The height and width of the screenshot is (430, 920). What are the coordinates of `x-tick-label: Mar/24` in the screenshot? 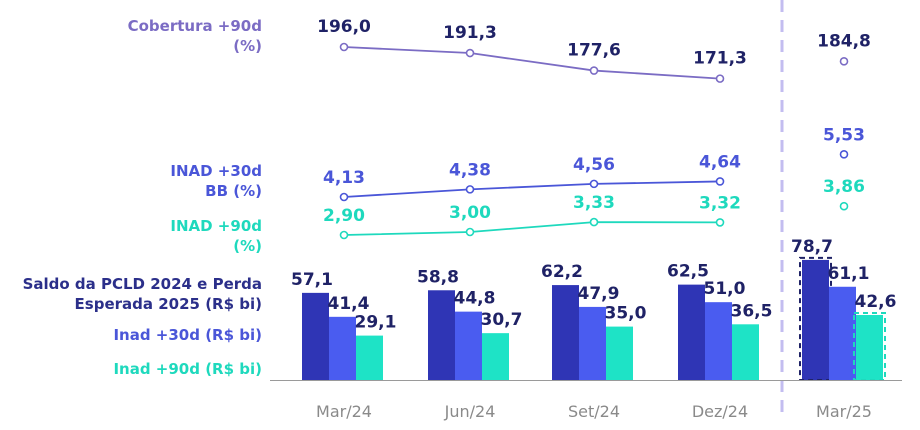 It's located at (344, 411).